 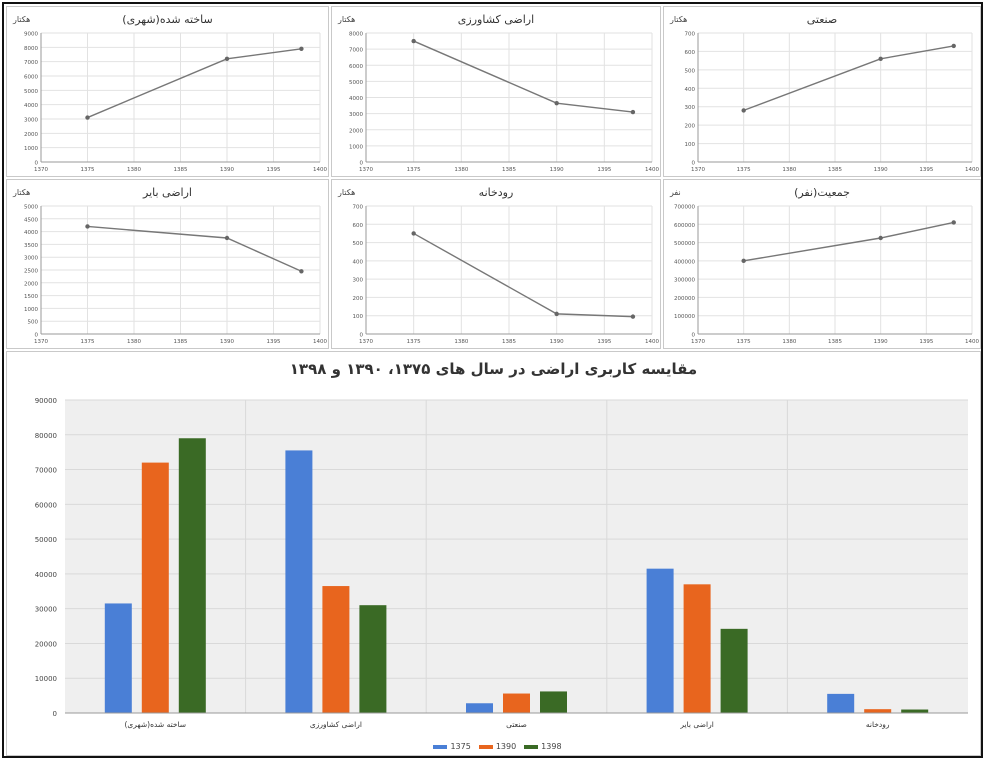 What do you see at coordinates (46, 505) in the screenshot?
I see `y-tick-label: 60000` at bounding box center [46, 505].